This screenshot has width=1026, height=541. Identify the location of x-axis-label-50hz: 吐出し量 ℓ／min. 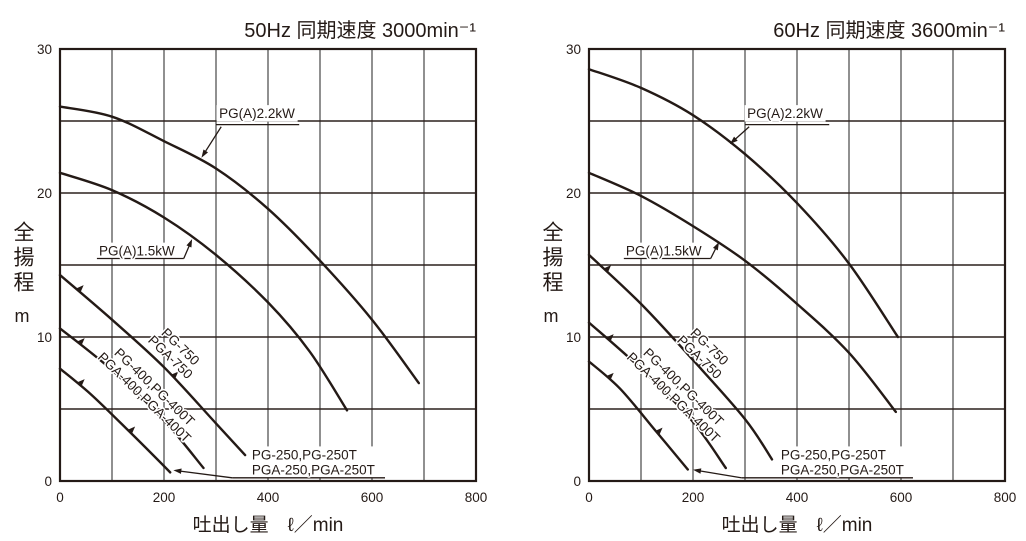
(268, 525).